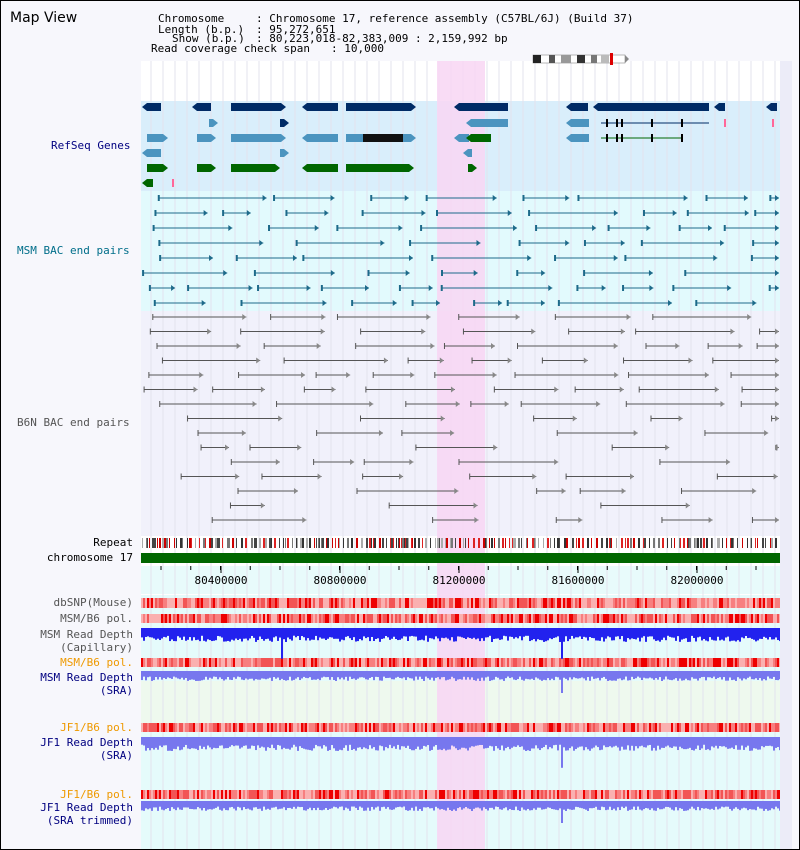  I want to click on highlight-region, so click(461, 455).